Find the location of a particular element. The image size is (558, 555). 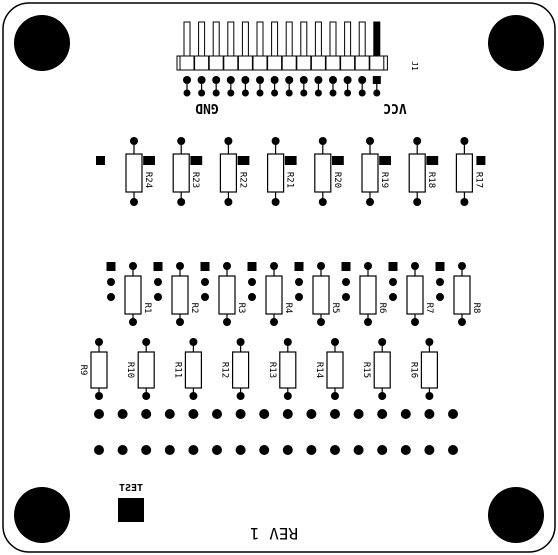

header-designator-label: J1 is located at coordinates (414, 66).